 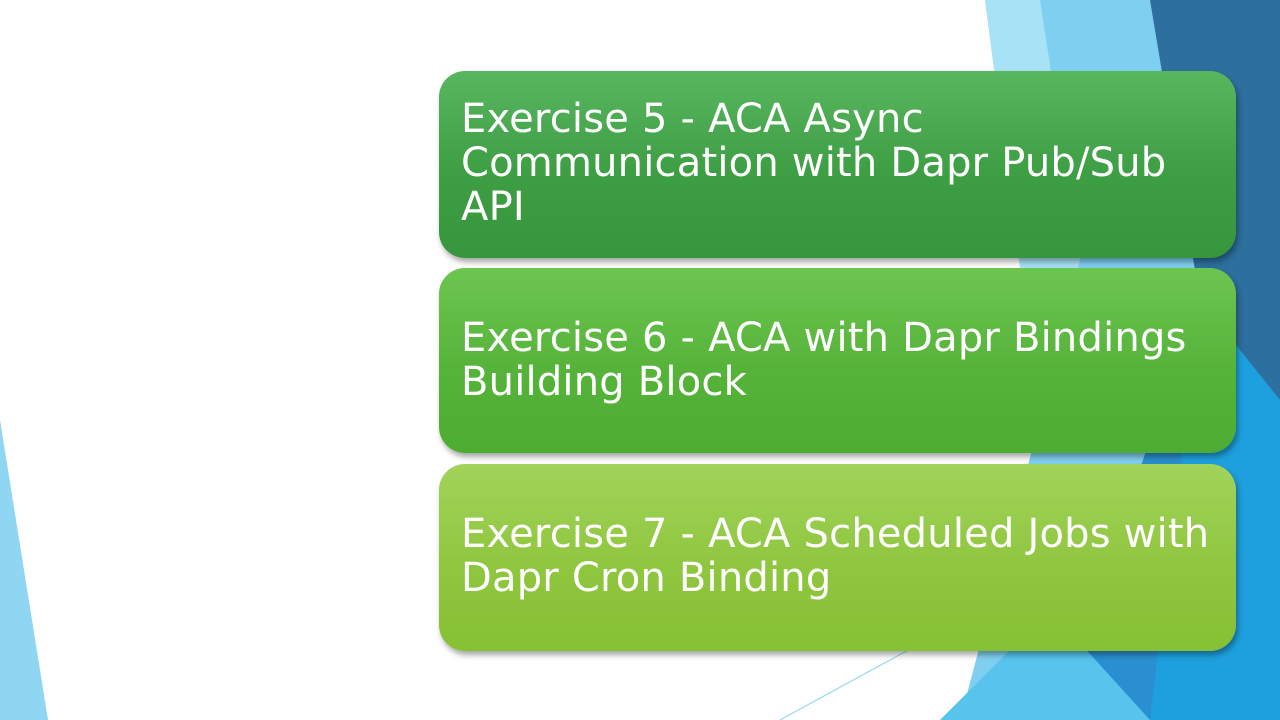 What do you see at coordinates (24, 570) in the screenshot?
I see `left-accent-shape` at bounding box center [24, 570].